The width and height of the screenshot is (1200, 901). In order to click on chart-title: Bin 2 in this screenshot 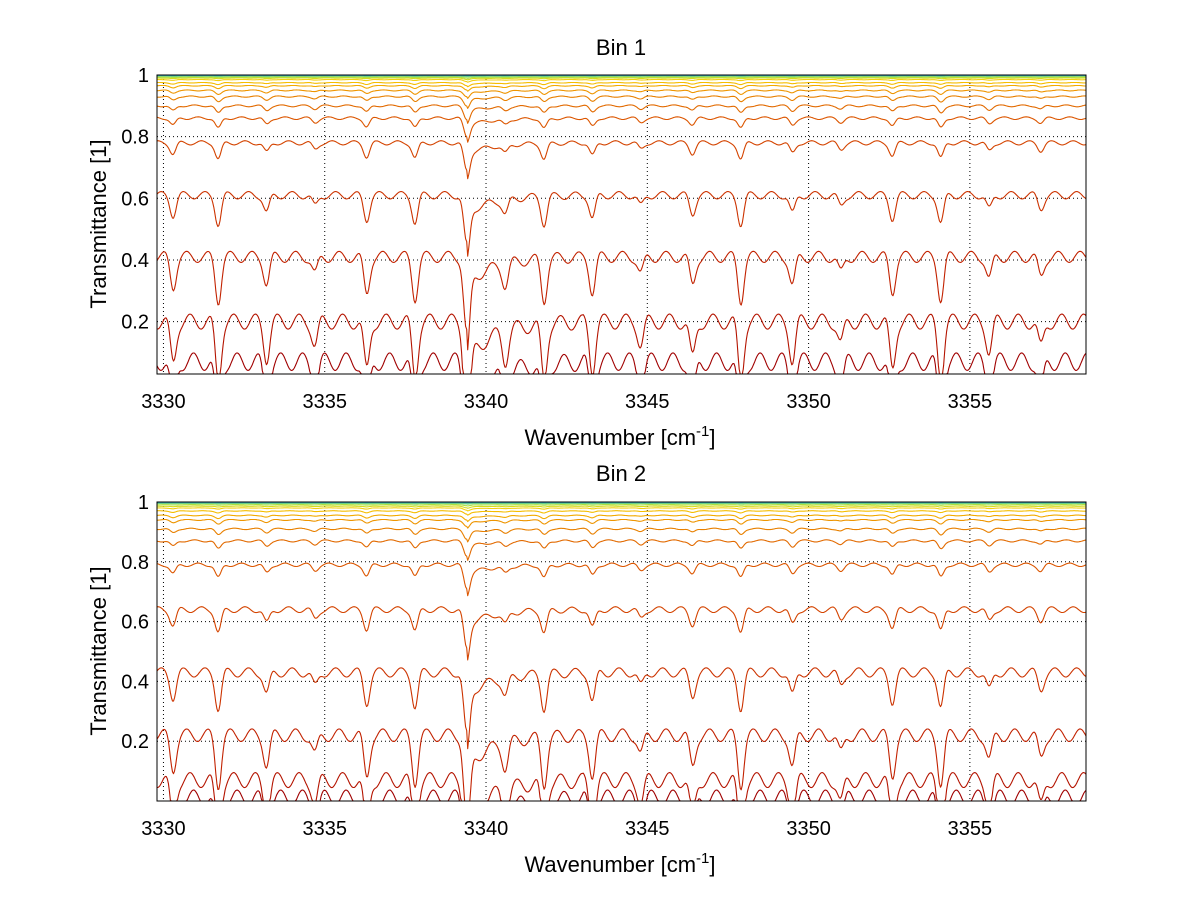, I will do `click(621, 473)`.